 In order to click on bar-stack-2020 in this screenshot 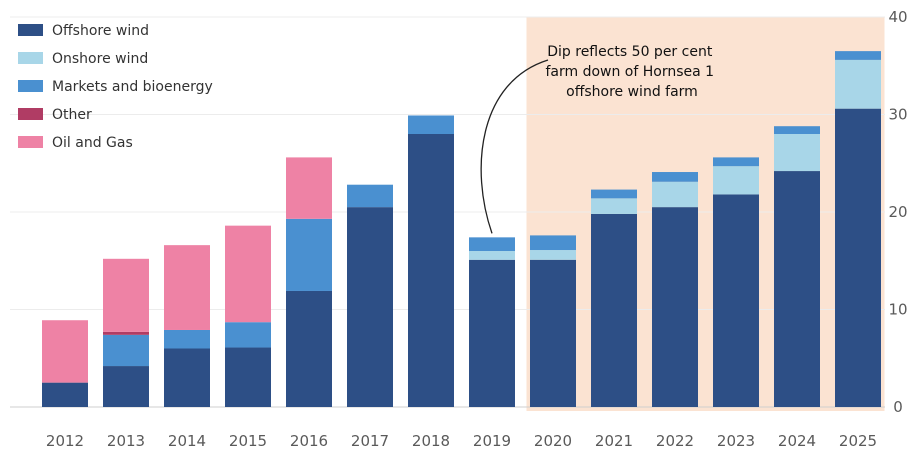, I will do `click(553, 321)`.